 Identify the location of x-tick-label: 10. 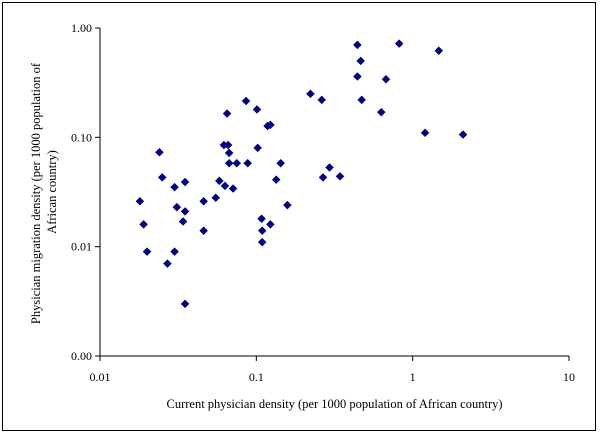
(569, 377).